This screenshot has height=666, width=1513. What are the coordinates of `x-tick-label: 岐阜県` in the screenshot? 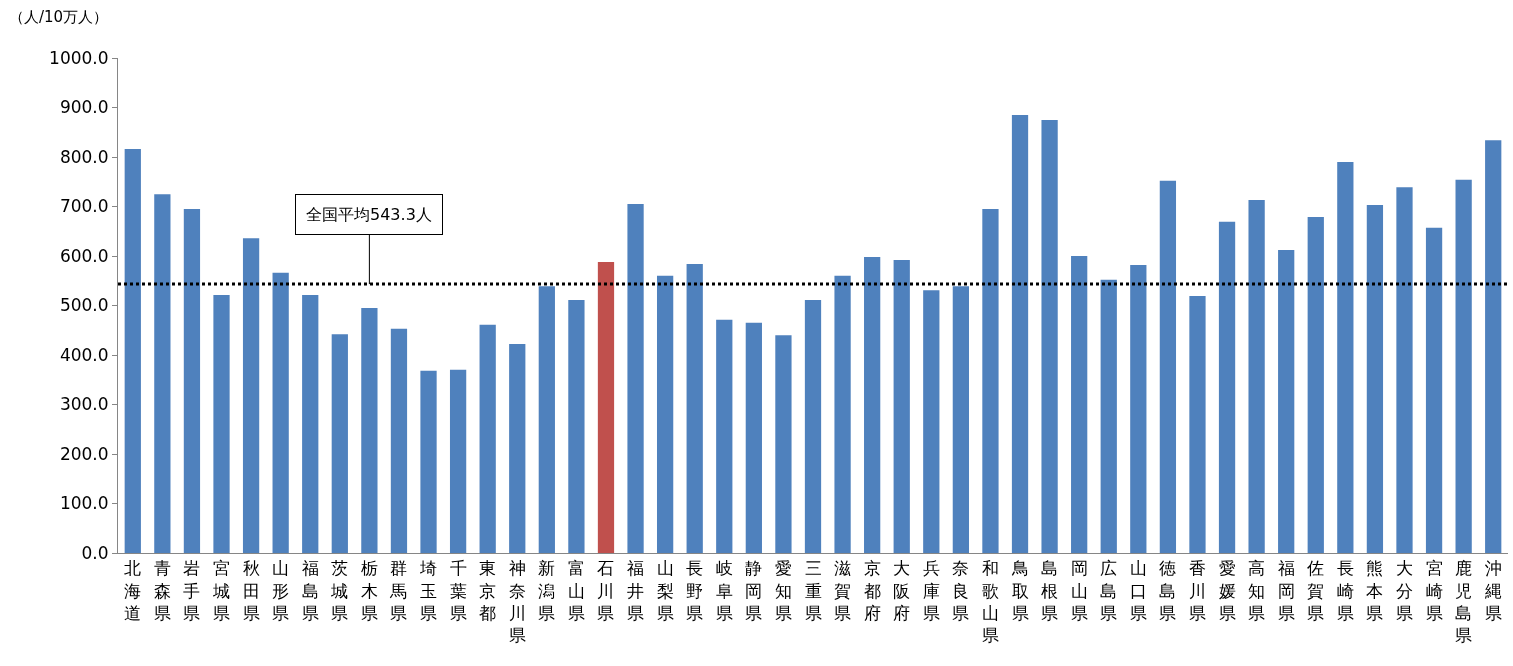 It's located at (724, 590).